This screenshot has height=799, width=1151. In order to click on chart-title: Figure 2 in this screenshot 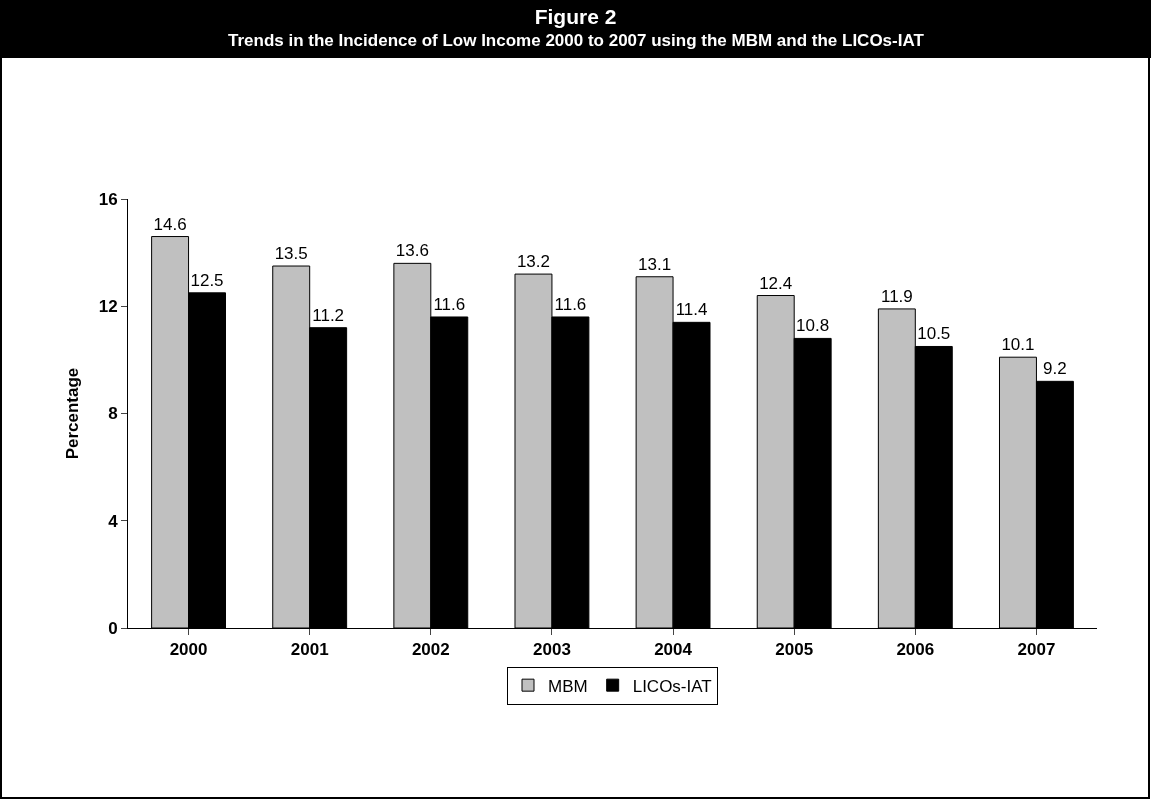, I will do `click(575, 17)`.